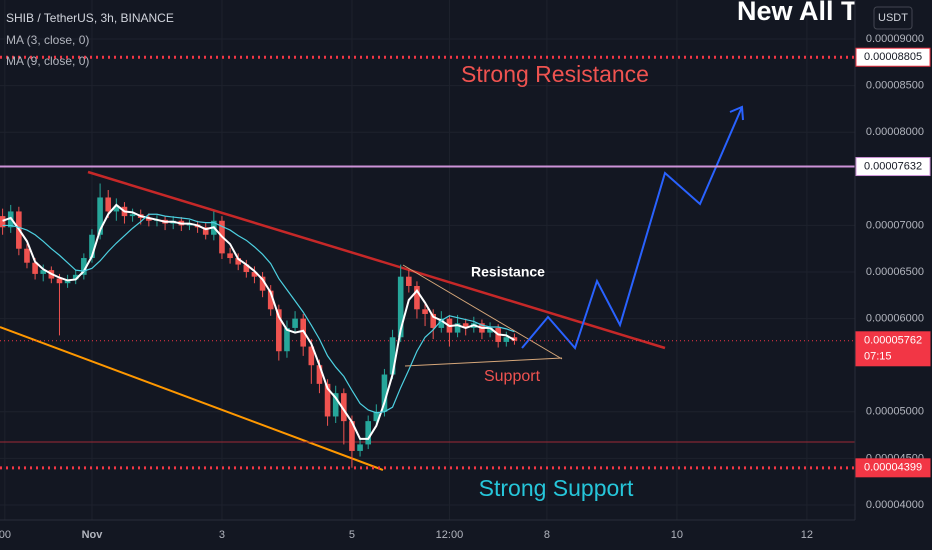 The height and width of the screenshot is (550, 932). Describe the element at coordinates (222, 535) in the screenshot. I see `x-tick-label: 3` at that location.